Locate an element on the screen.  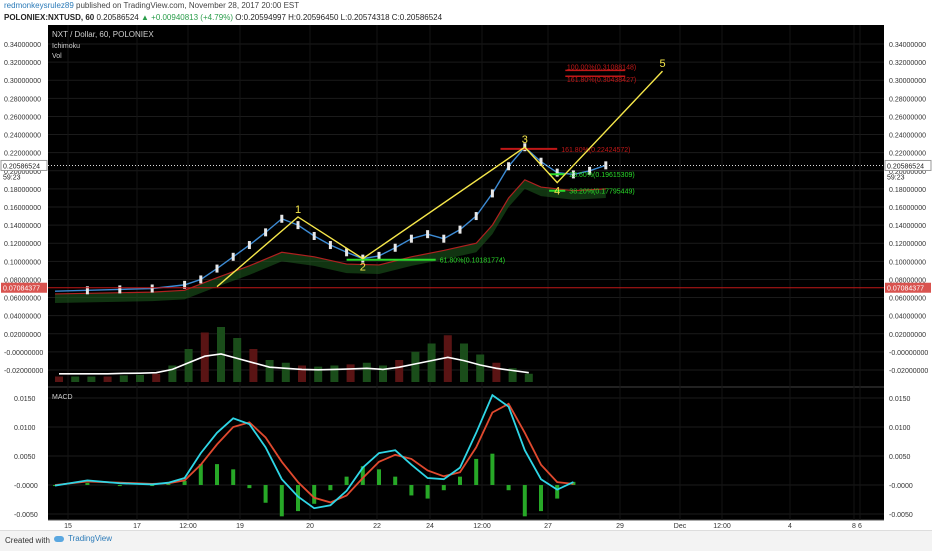
price-tick-left: 0.04000000 is located at coordinates (22, 317).